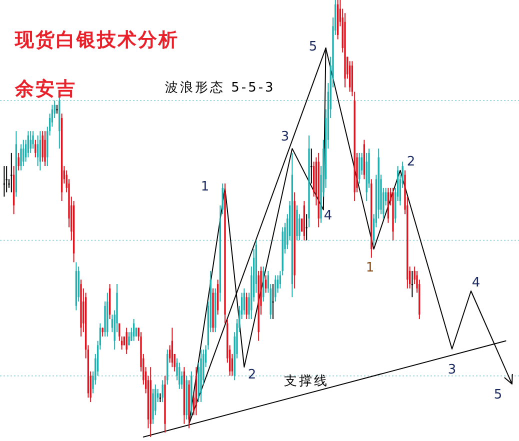 This screenshot has height=441, width=519. What do you see at coordinates (45, 89) in the screenshot?
I see `subtitle: 余安吉` at bounding box center [45, 89].